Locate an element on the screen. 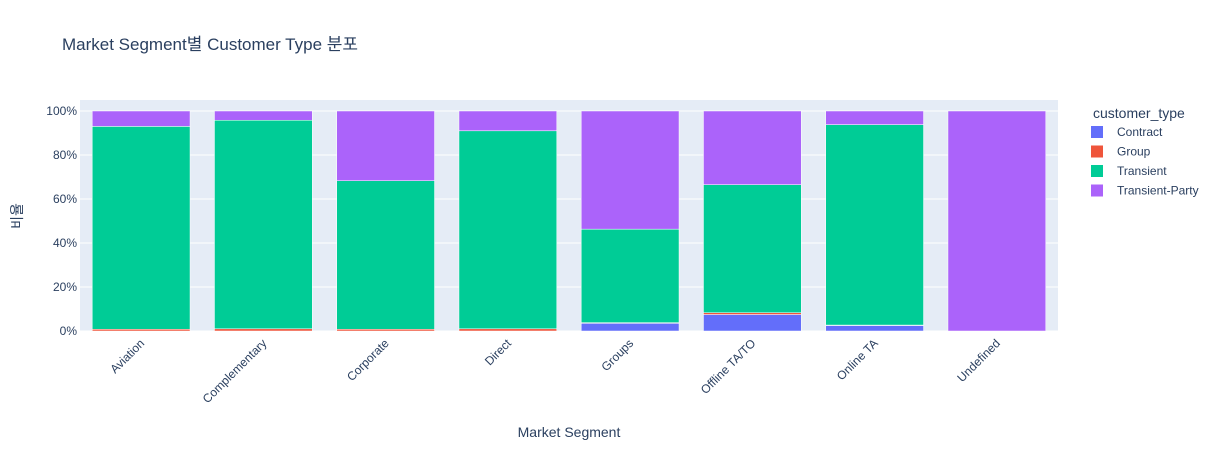 This screenshot has width=1229, height=450. y-tick-label: 0% is located at coordinates (69, 331).